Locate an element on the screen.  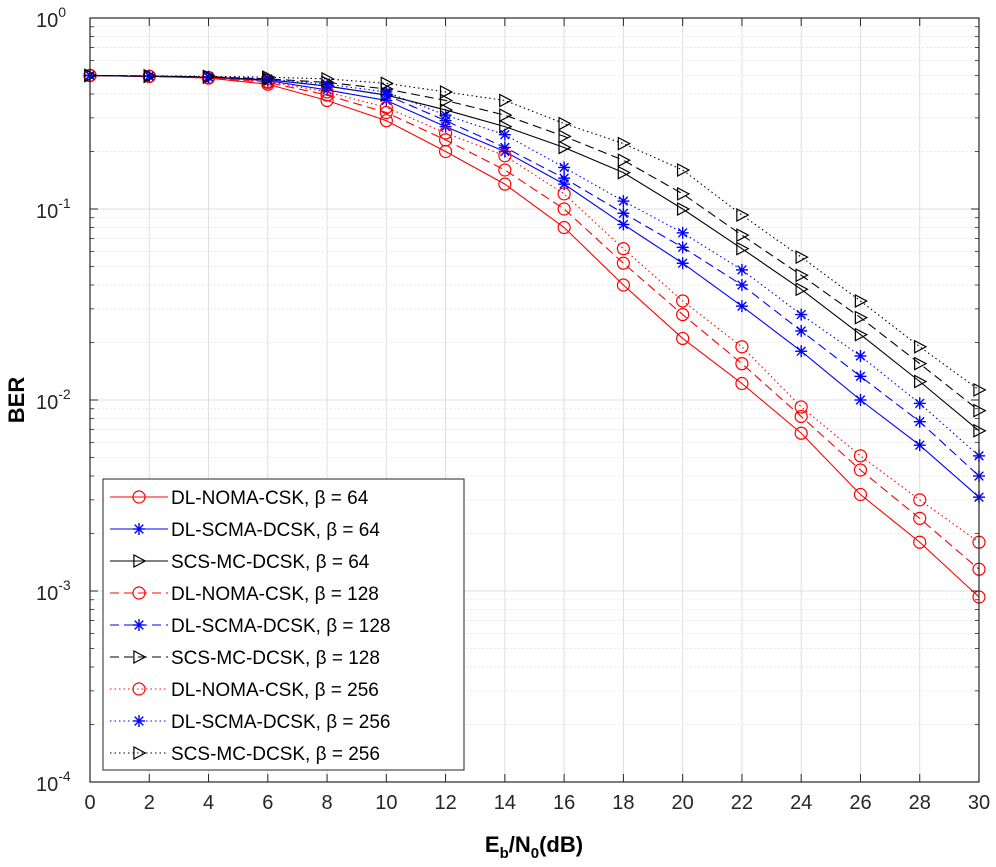
legend-label: SCS-MC-DCSK, β = 64 is located at coordinates (270, 562).